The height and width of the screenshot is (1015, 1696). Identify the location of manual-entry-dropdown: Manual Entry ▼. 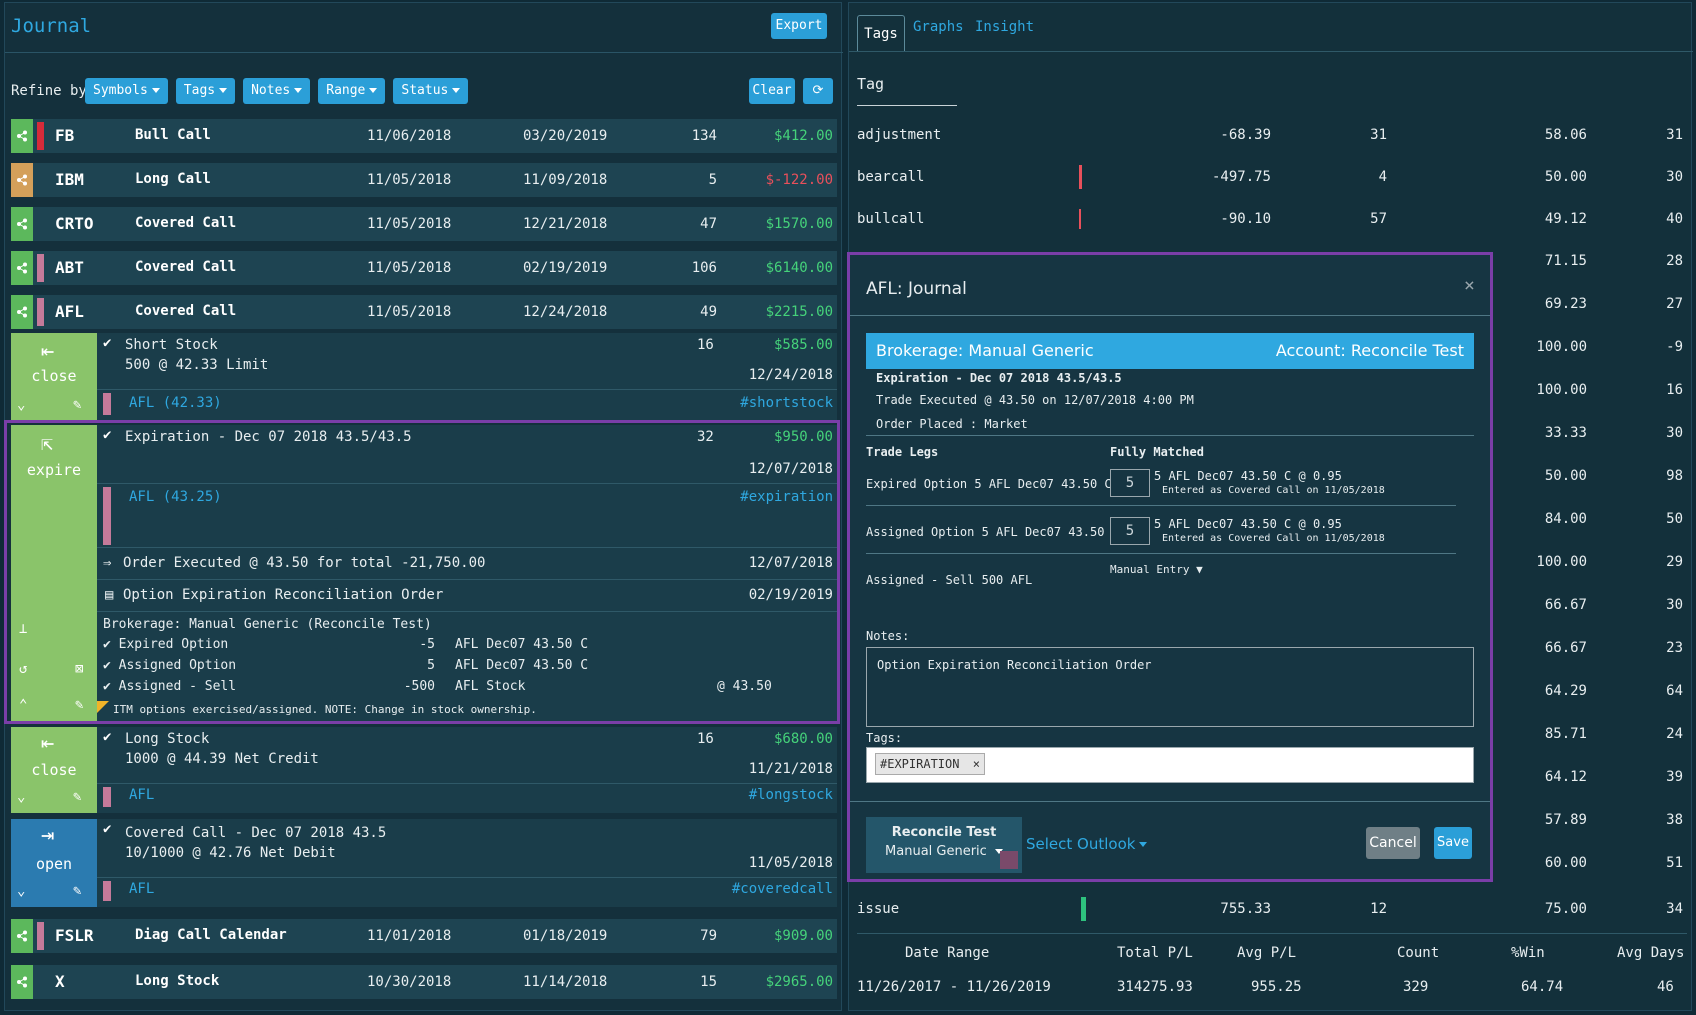
(1156, 569).